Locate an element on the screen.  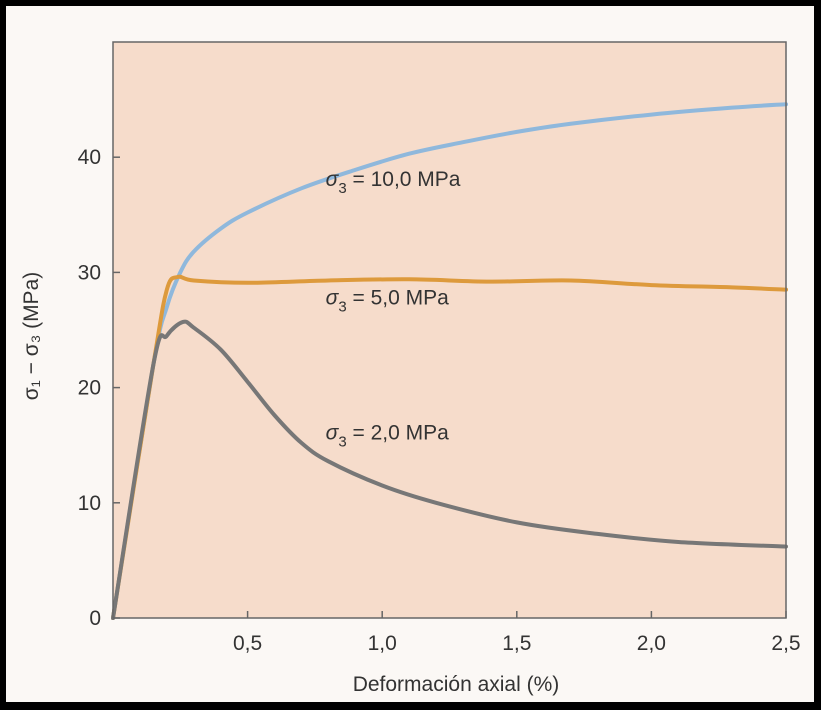
curve-annotation: σ3 = 10,0 MPa is located at coordinates (393, 182).